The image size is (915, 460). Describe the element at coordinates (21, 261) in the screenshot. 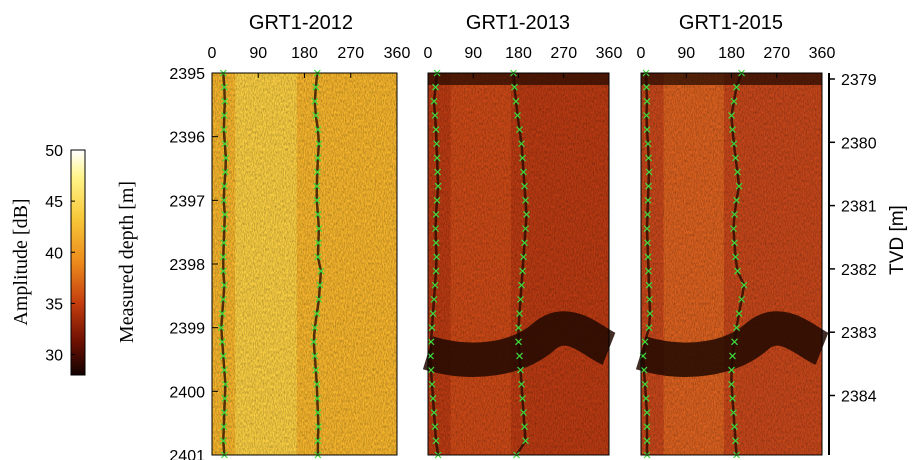

I see `colorbar-label: Amplitude [dB]` at that location.